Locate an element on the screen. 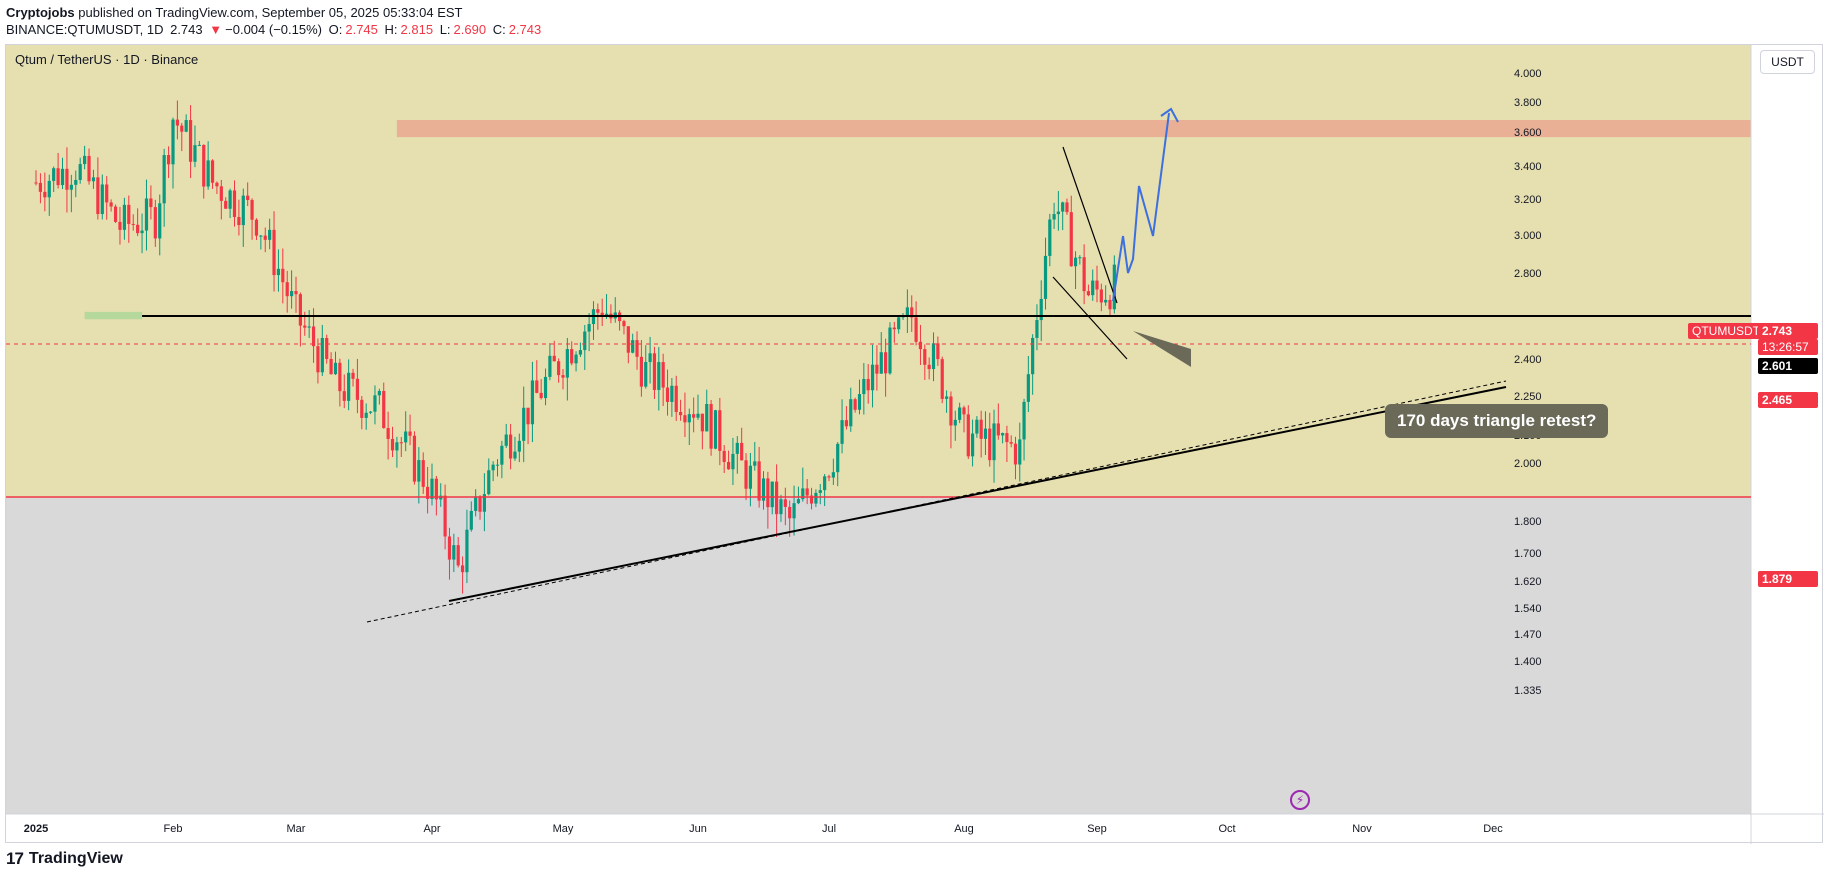 The width and height of the screenshot is (1829, 877). price-change: −0.004 (−0.15%) is located at coordinates (273, 29).